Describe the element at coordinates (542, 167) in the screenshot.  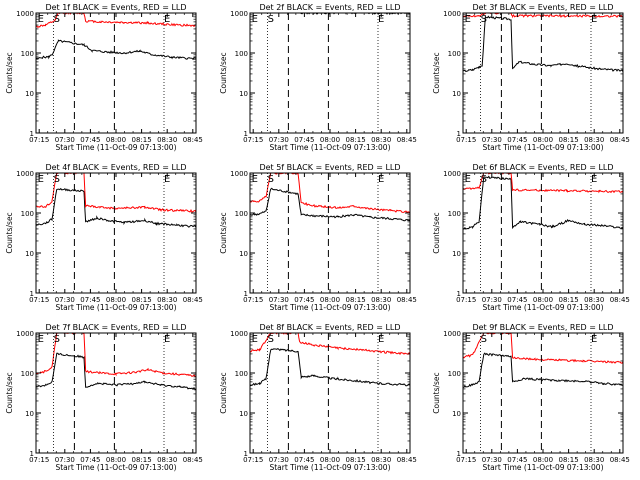
I see `panel-title: Det 6f BLACK = Events, RED = LLD` at that location.